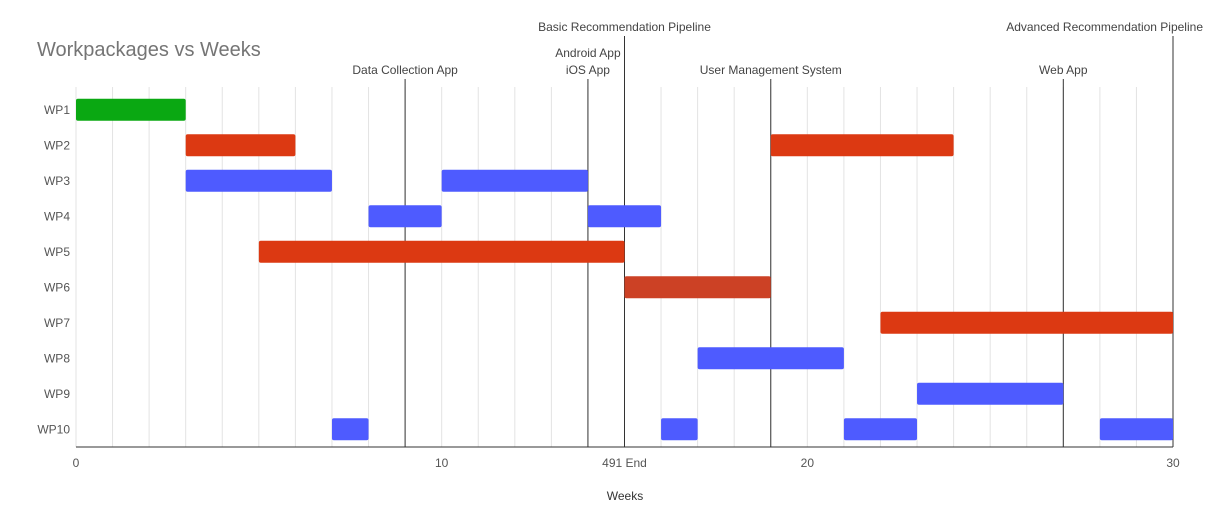 Image resolution: width=1211 pixels, height=517 pixels. What do you see at coordinates (808, 463) in the screenshot?
I see `x-tick-label: 20` at bounding box center [808, 463].